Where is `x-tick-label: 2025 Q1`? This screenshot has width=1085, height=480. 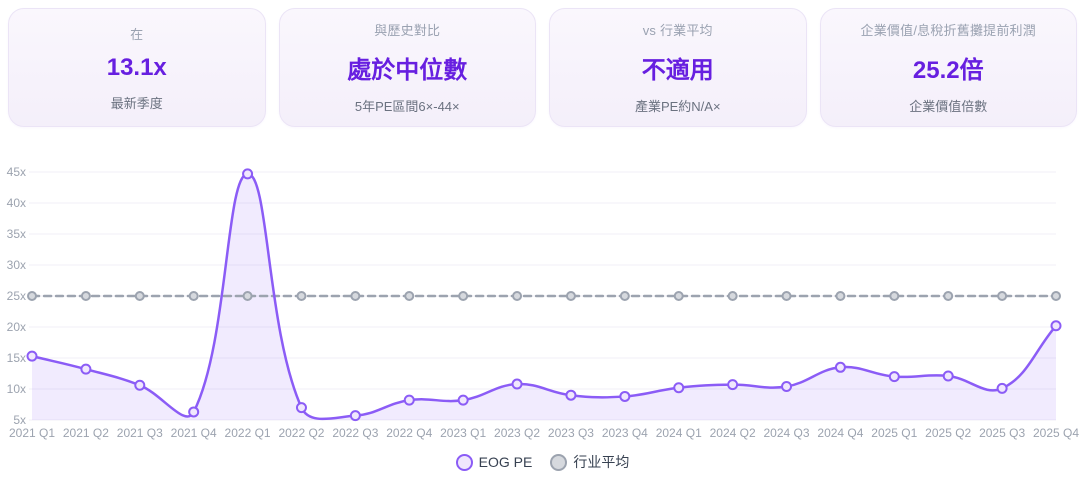 x-tick-label: 2025 Q1 is located at coordinates (894, 433).